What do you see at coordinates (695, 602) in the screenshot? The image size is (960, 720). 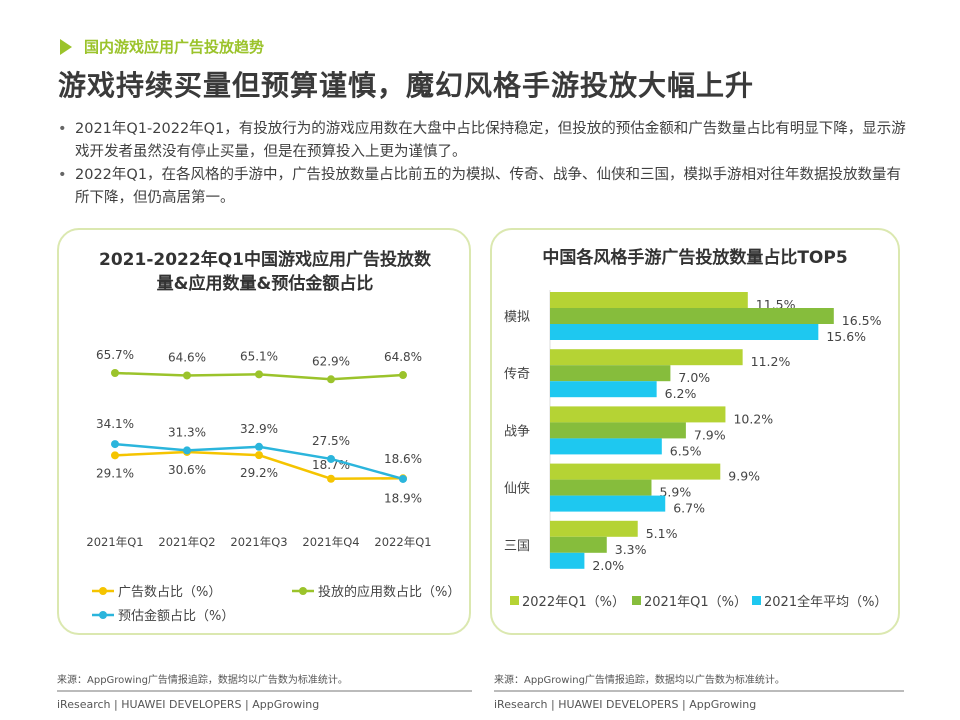 I see `legend-label: 2021年Q1（%）` at bounding box center [695, 602].